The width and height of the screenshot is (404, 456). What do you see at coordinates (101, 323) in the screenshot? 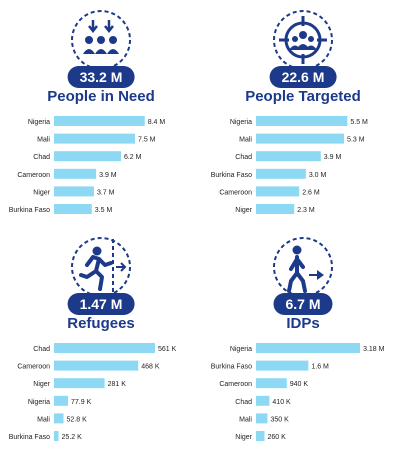
I see `panel-heading: Refugees` at bounding box center [101, 323].